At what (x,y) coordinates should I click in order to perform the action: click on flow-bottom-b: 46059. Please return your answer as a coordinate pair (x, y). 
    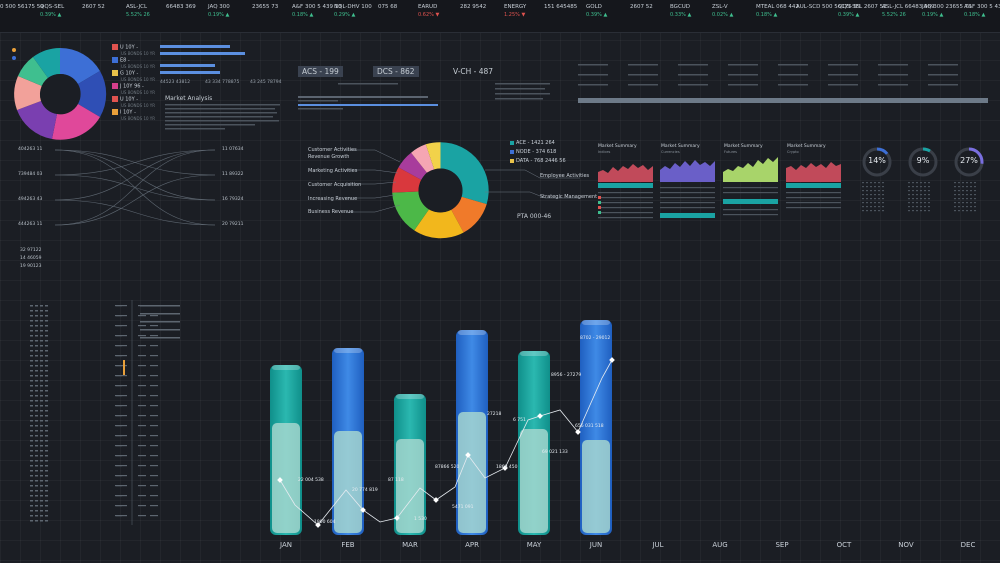
    Looking at the image, I should click on (34, 258).